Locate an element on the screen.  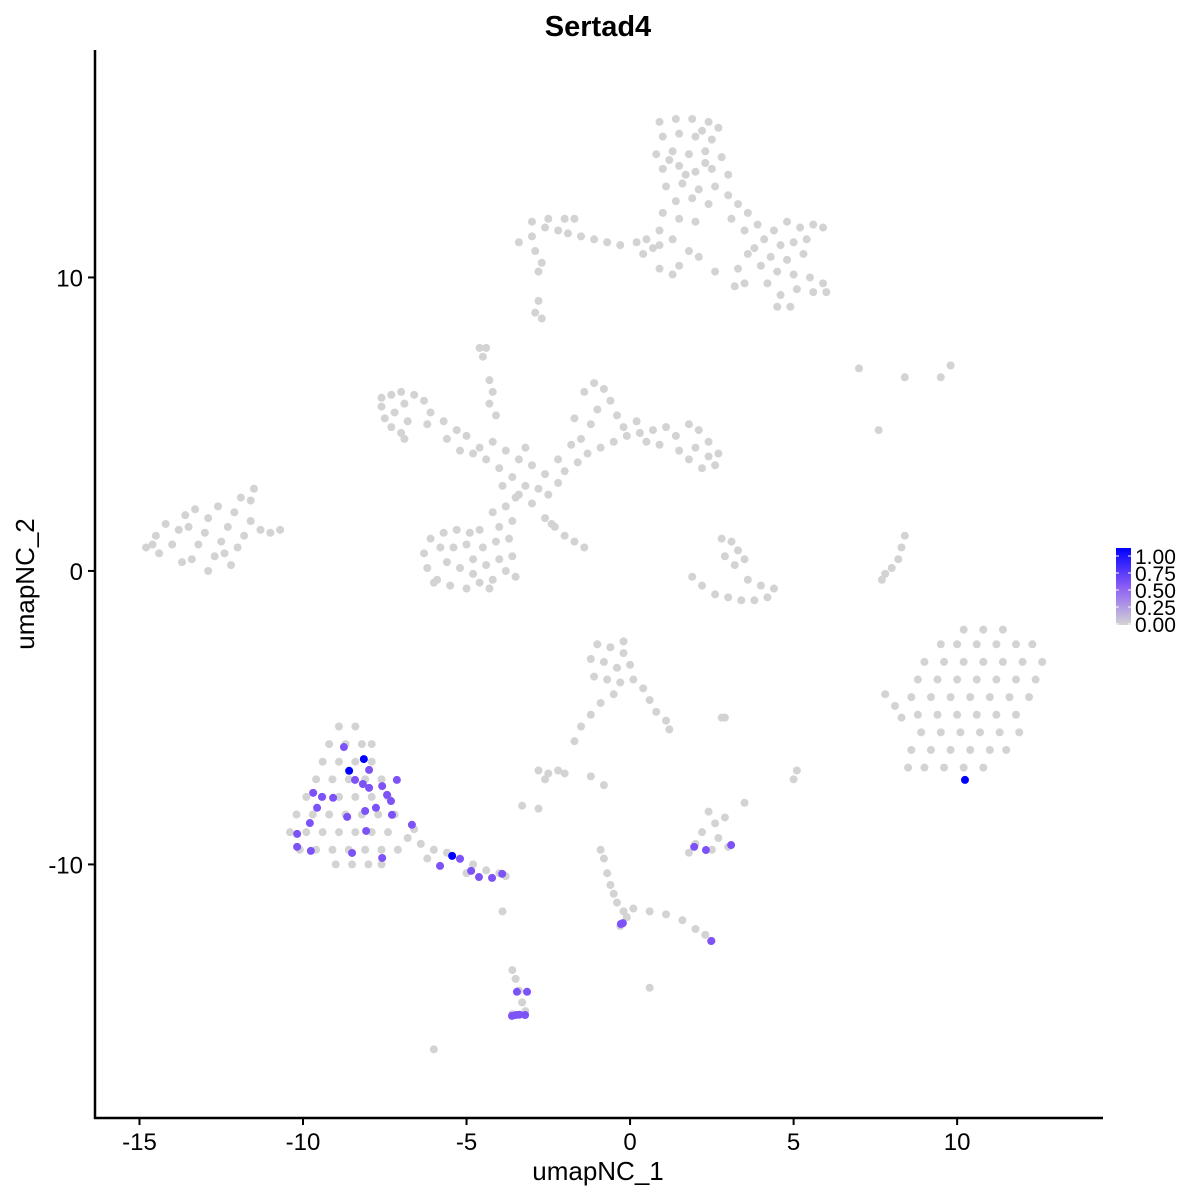
x-axis-label: umapNC_1 is located at coordinates (598, 1171).